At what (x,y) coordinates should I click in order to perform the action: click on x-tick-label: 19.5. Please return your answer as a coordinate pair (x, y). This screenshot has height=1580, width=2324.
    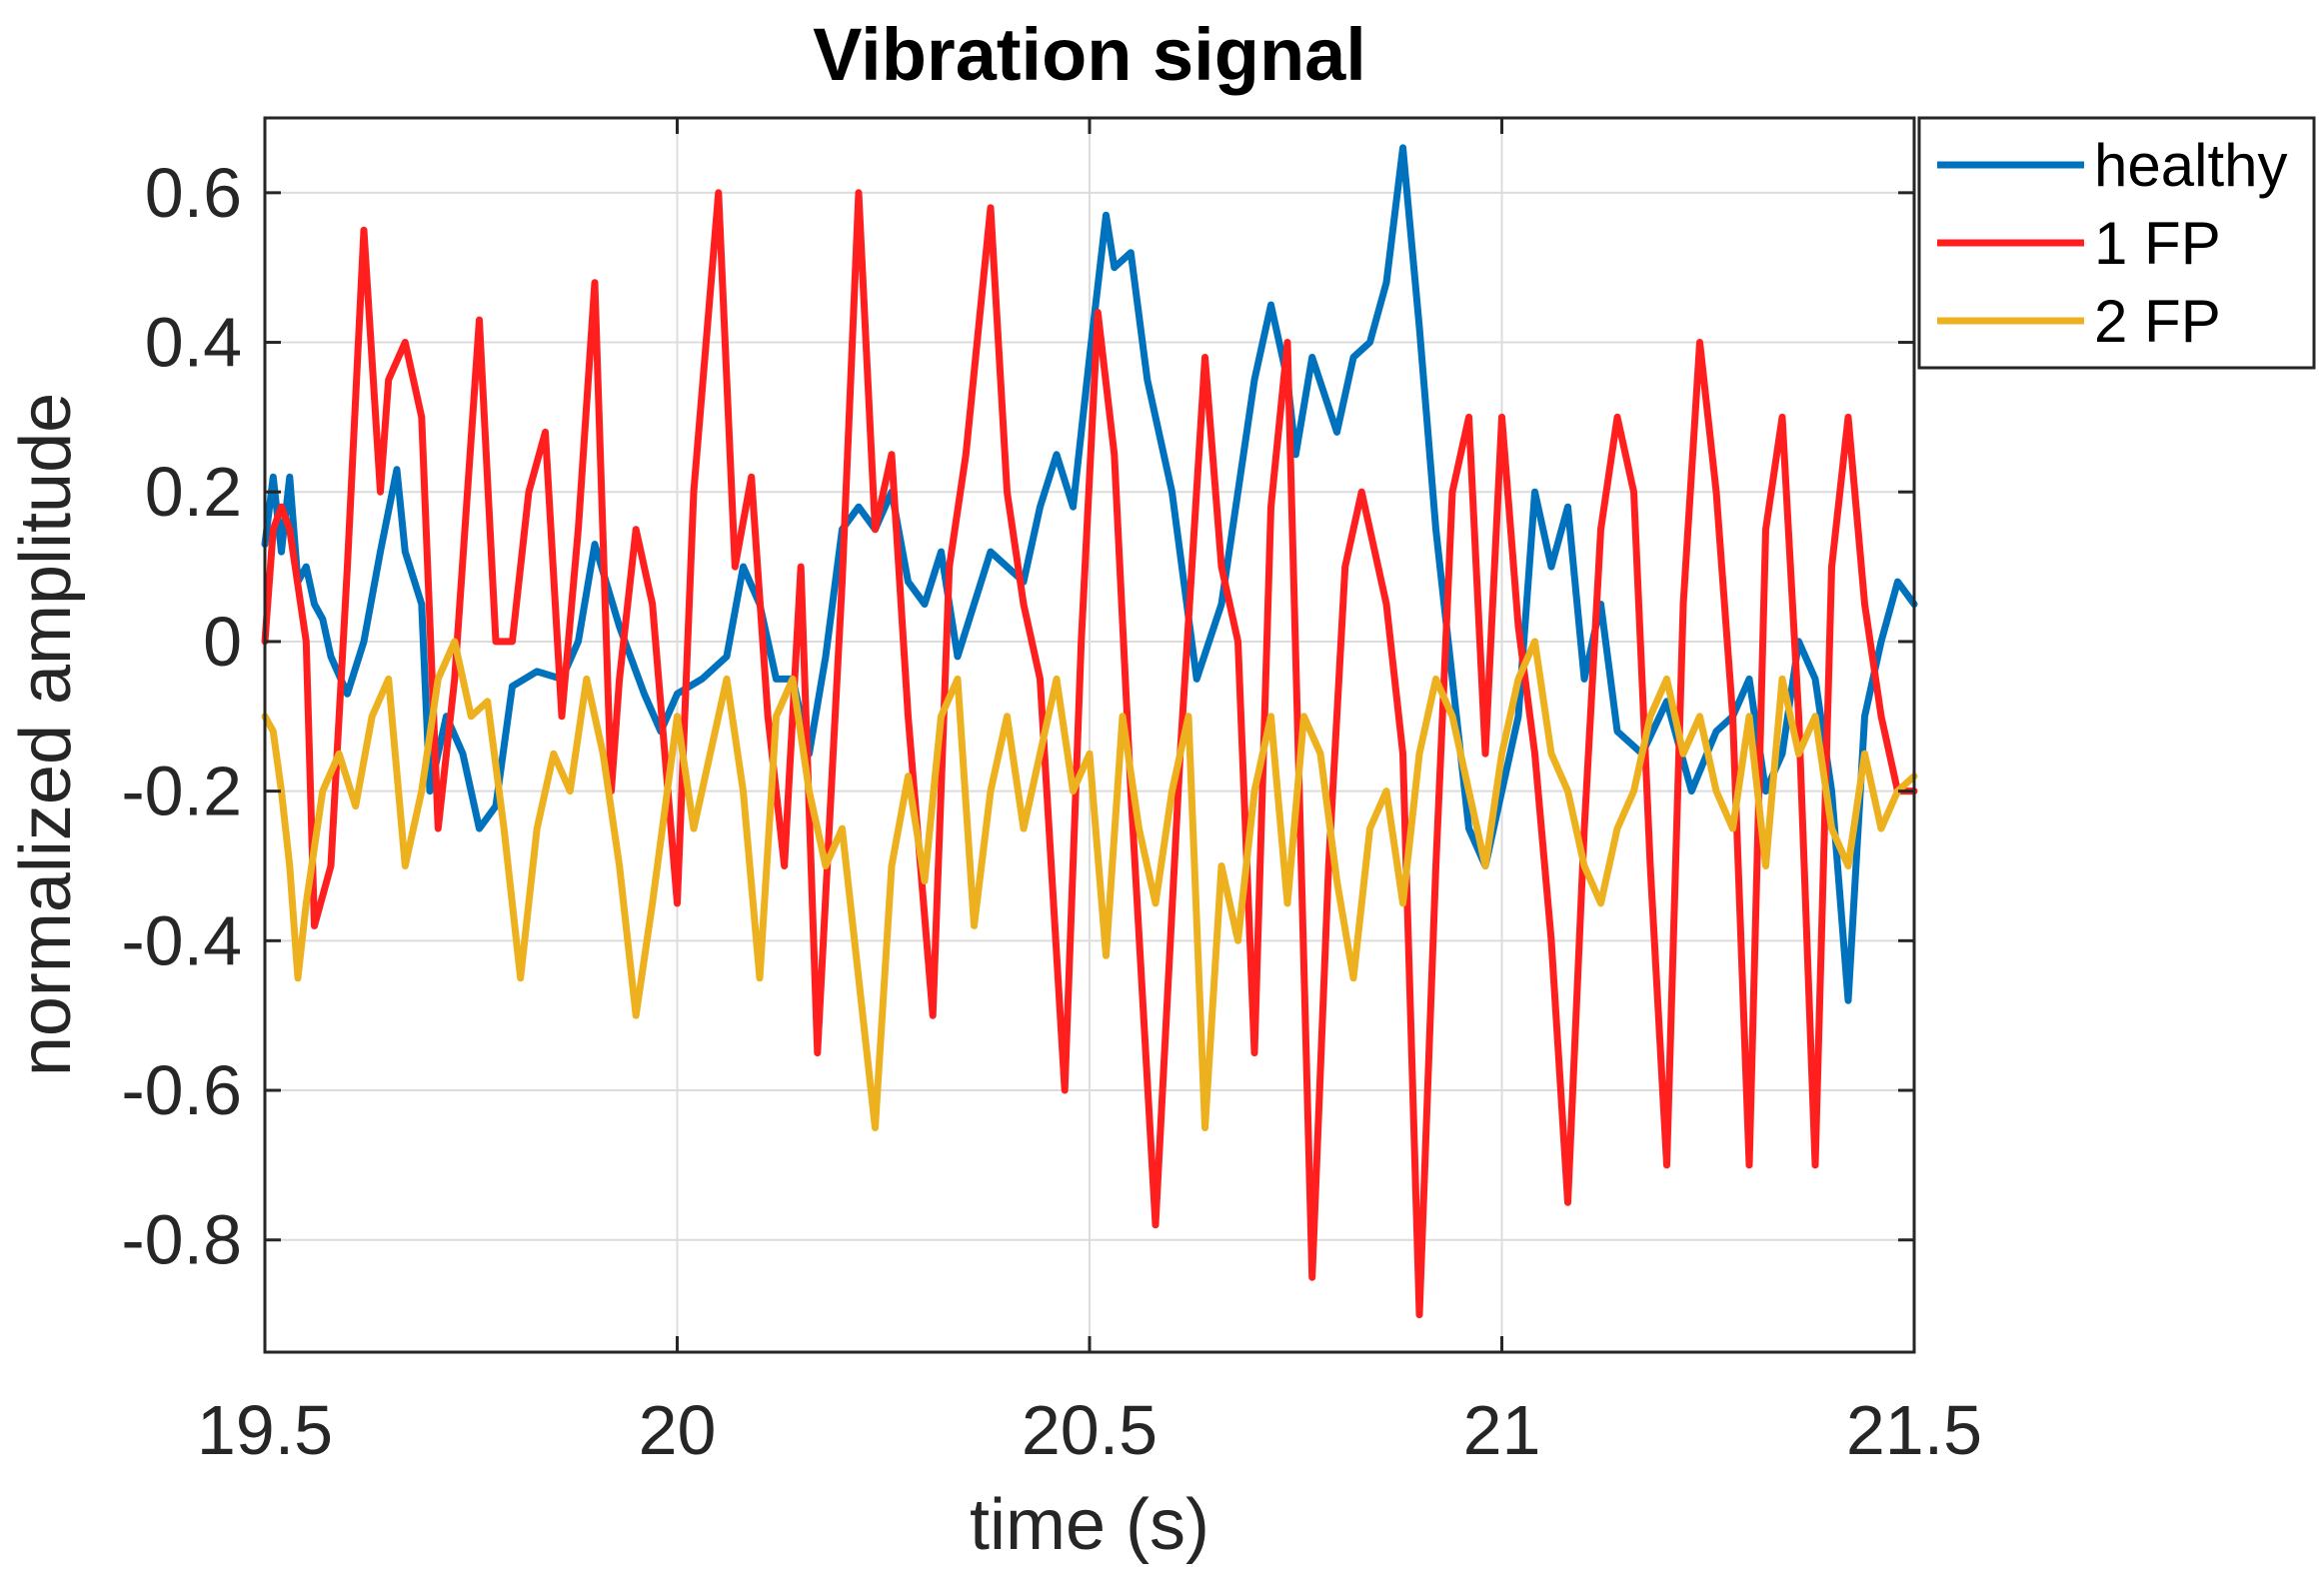
    Looking at the image, I should click on (265, 1430).